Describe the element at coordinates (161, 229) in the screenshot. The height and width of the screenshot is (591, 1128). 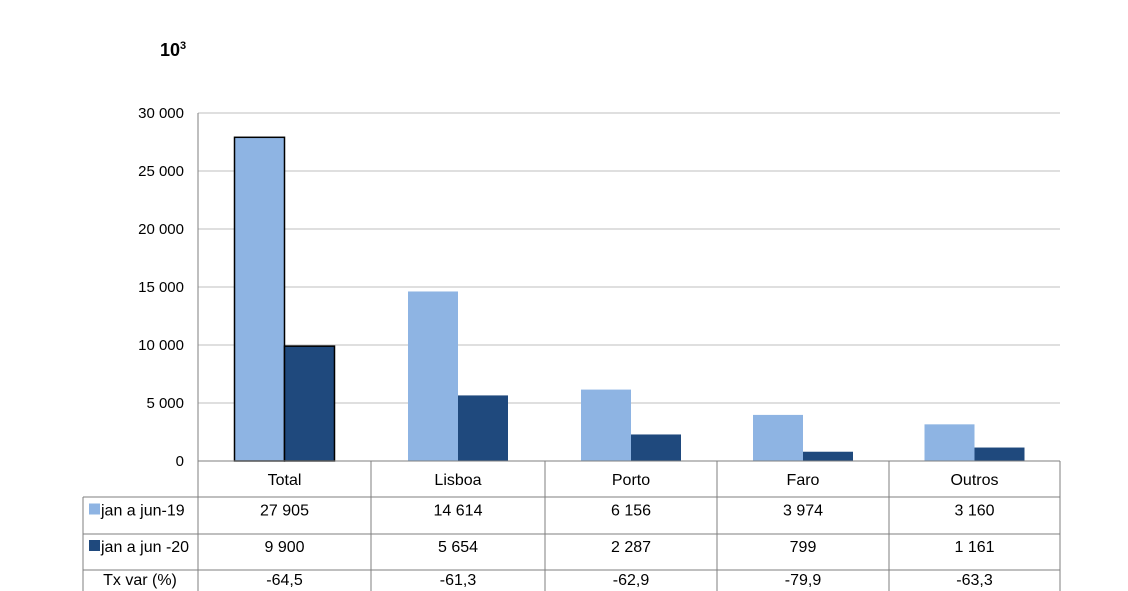
I see `y-tick-label: 20 000` at that location.